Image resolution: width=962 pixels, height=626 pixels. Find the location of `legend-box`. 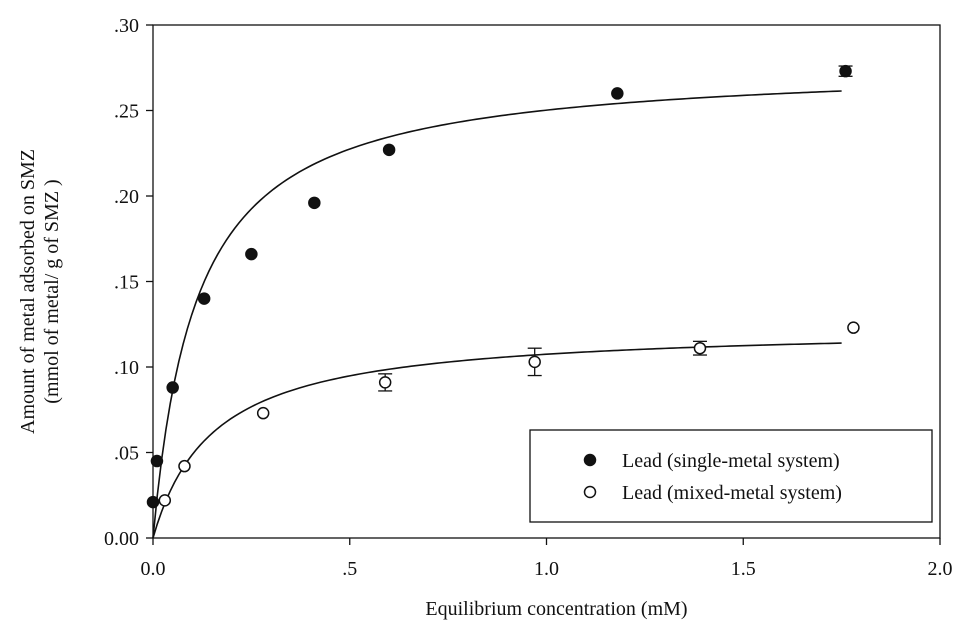

legend-box is located at coordinates (731, 476).